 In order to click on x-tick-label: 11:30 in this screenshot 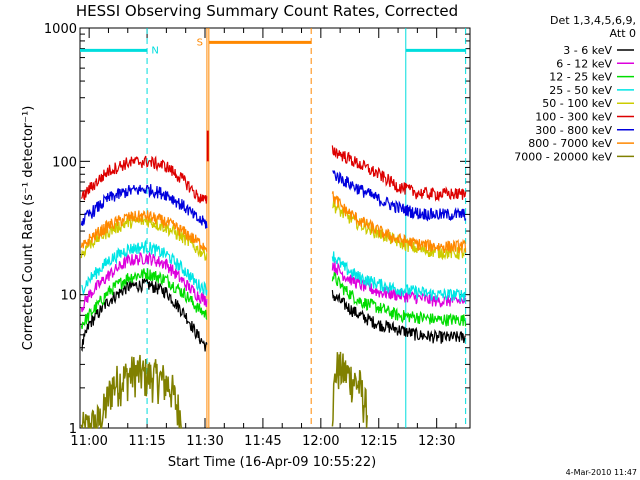, I will do `click(204, 441)`.